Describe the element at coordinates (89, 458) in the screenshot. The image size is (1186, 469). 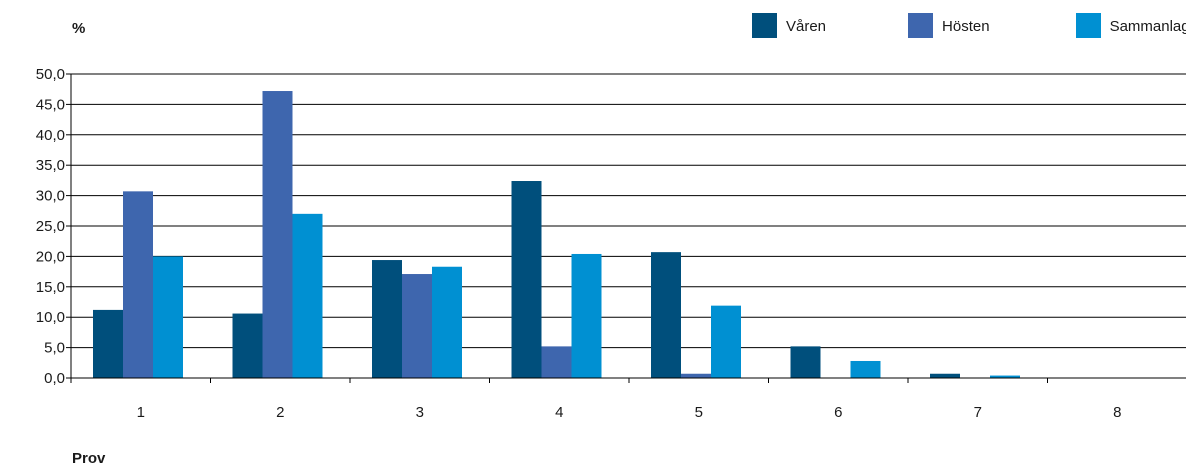
I see `x-axis-label: Prov` at that location.